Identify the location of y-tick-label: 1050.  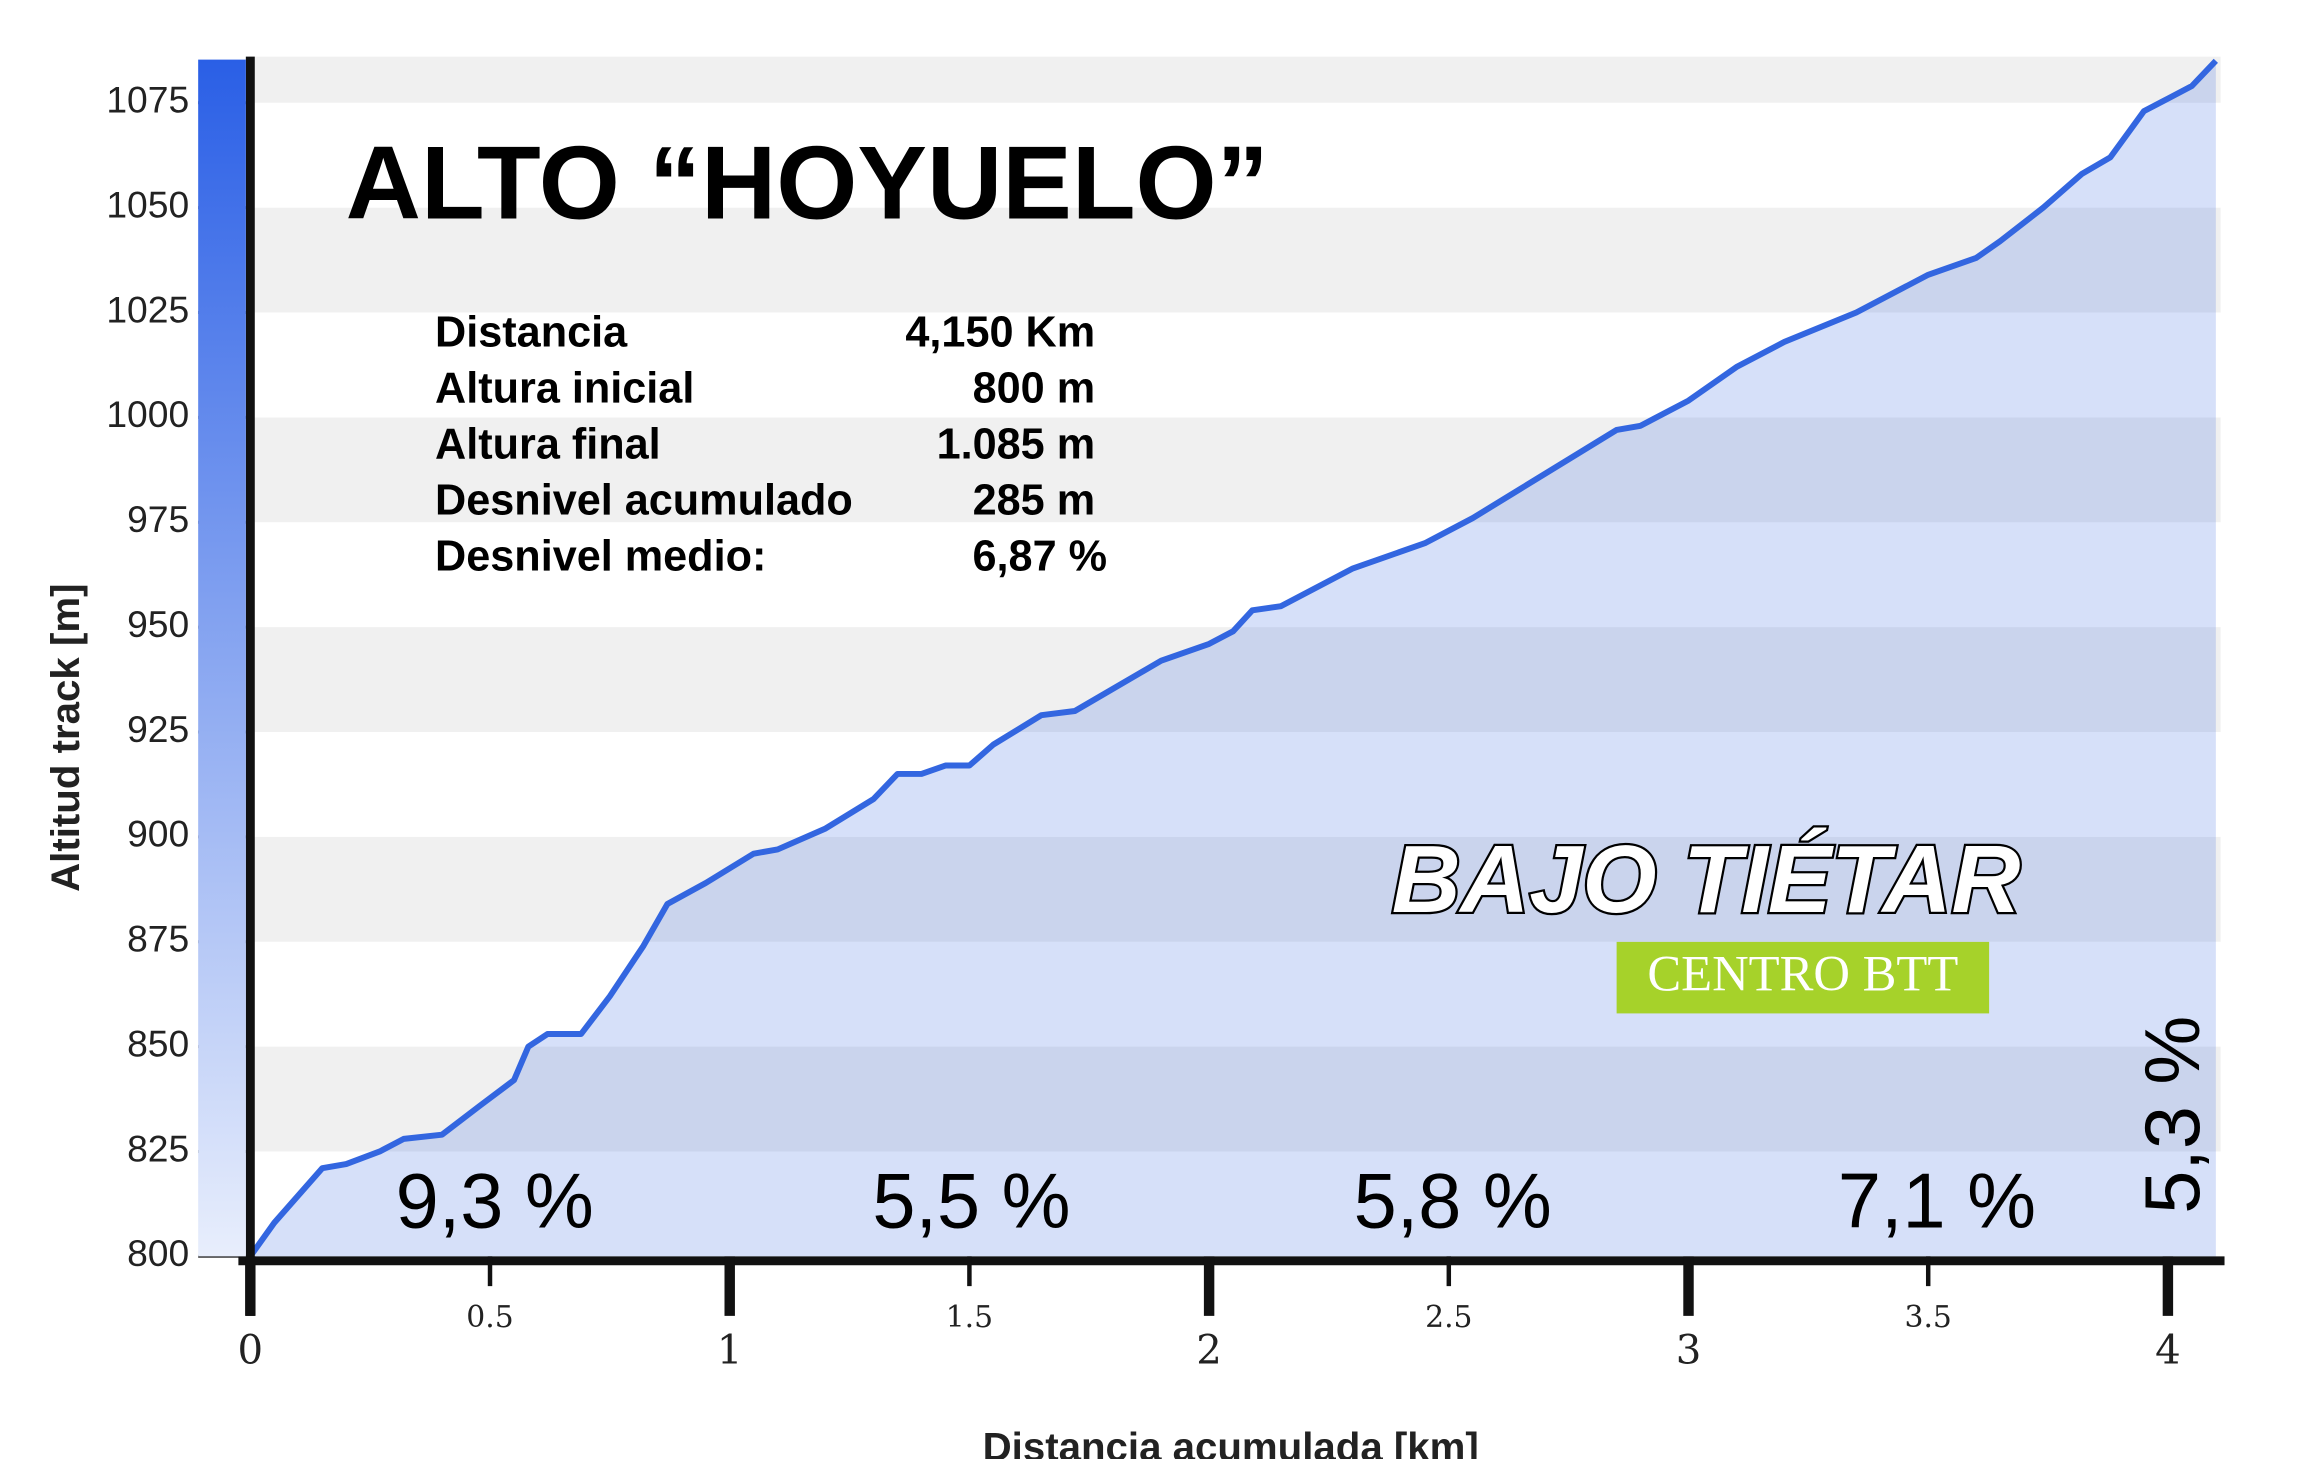
(147, 204).